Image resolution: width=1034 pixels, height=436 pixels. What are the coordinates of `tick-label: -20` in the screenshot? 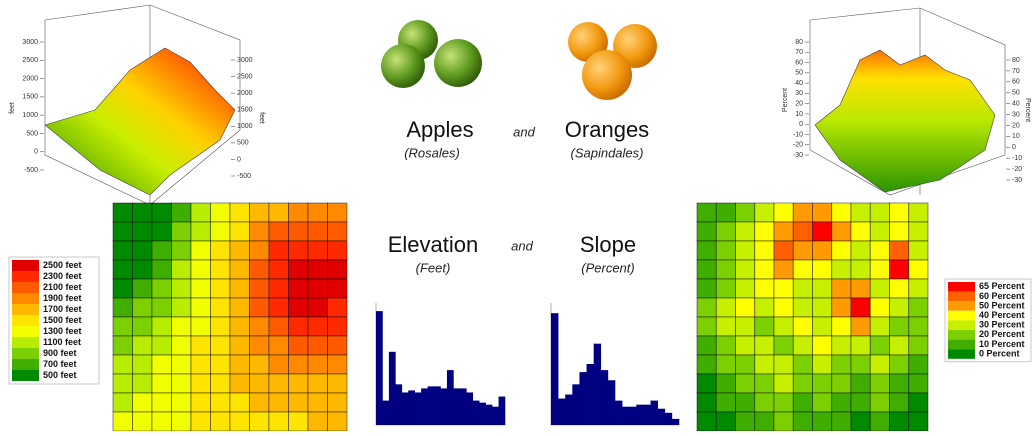 It's located at (798, 145).